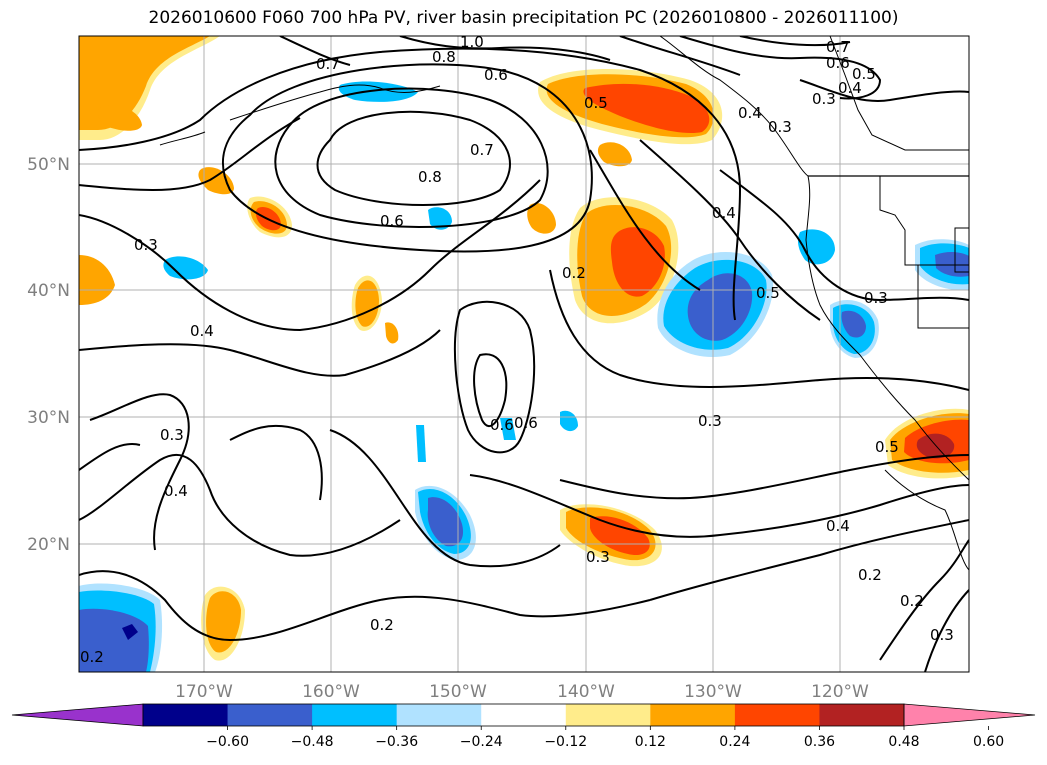  Describe the element at coordinates (611, 535) in the screenshot. I see `positive-anomaly-subtropical` at that location.